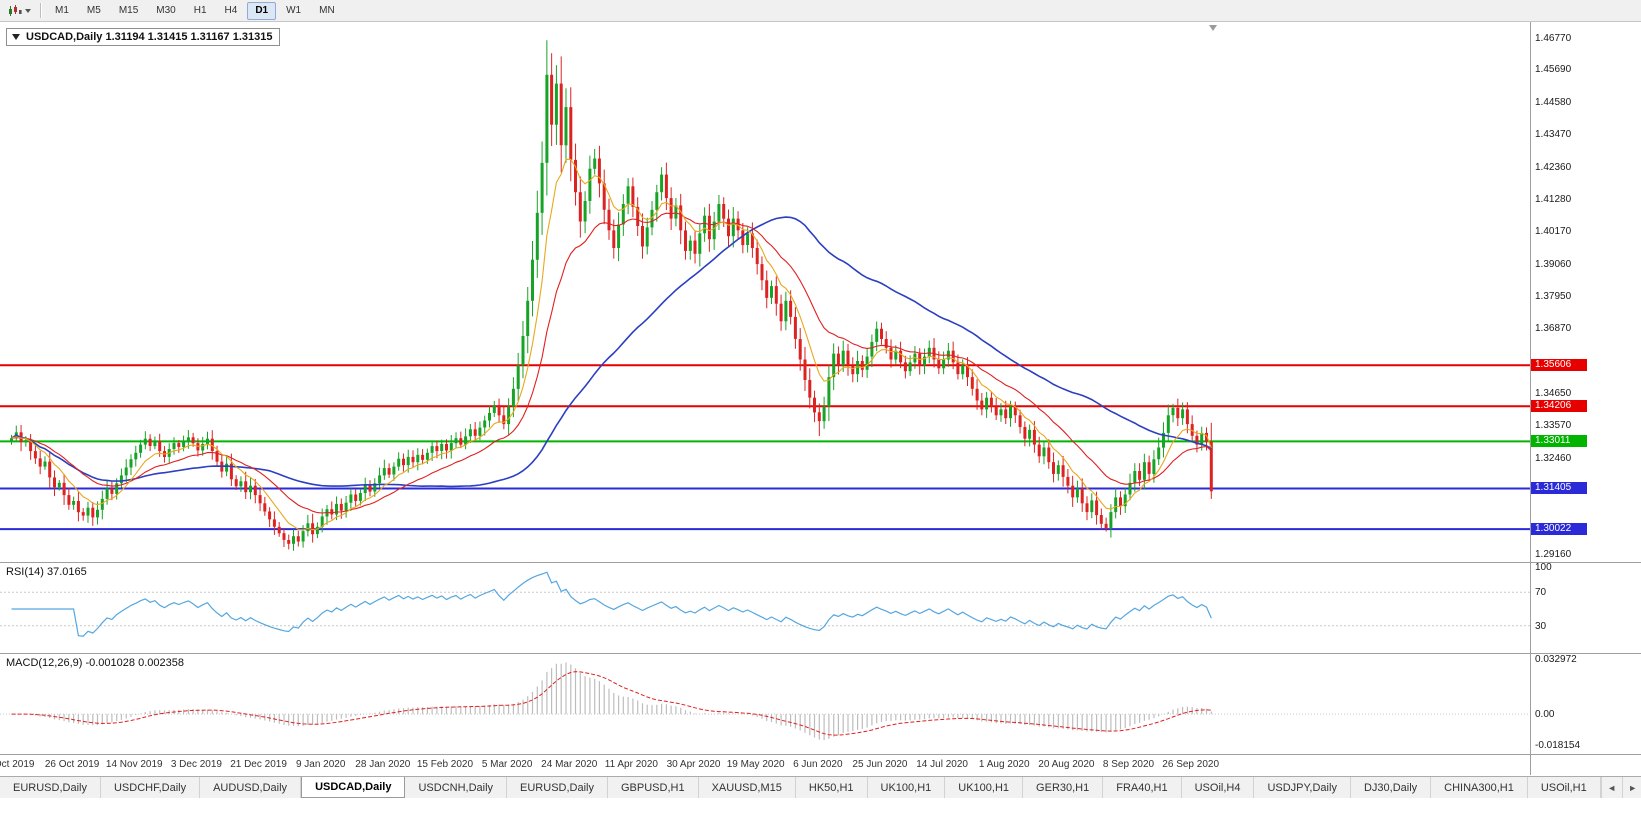 This screenshot has height=835, width=1641. I want to click on timeframe-button-m15: M15, so click(128, 10).